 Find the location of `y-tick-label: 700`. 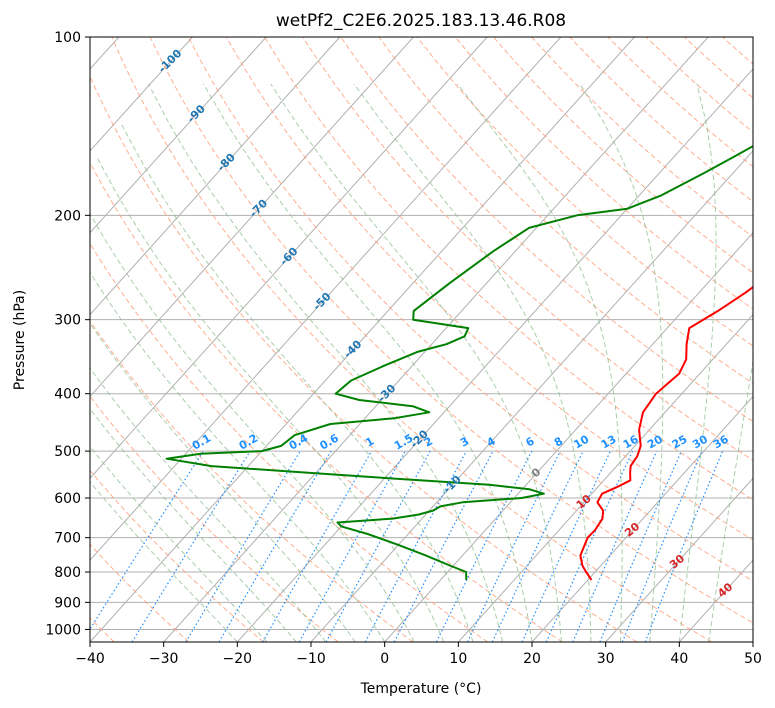

y-tick-label: 700 is located at coordinates (67, 539).